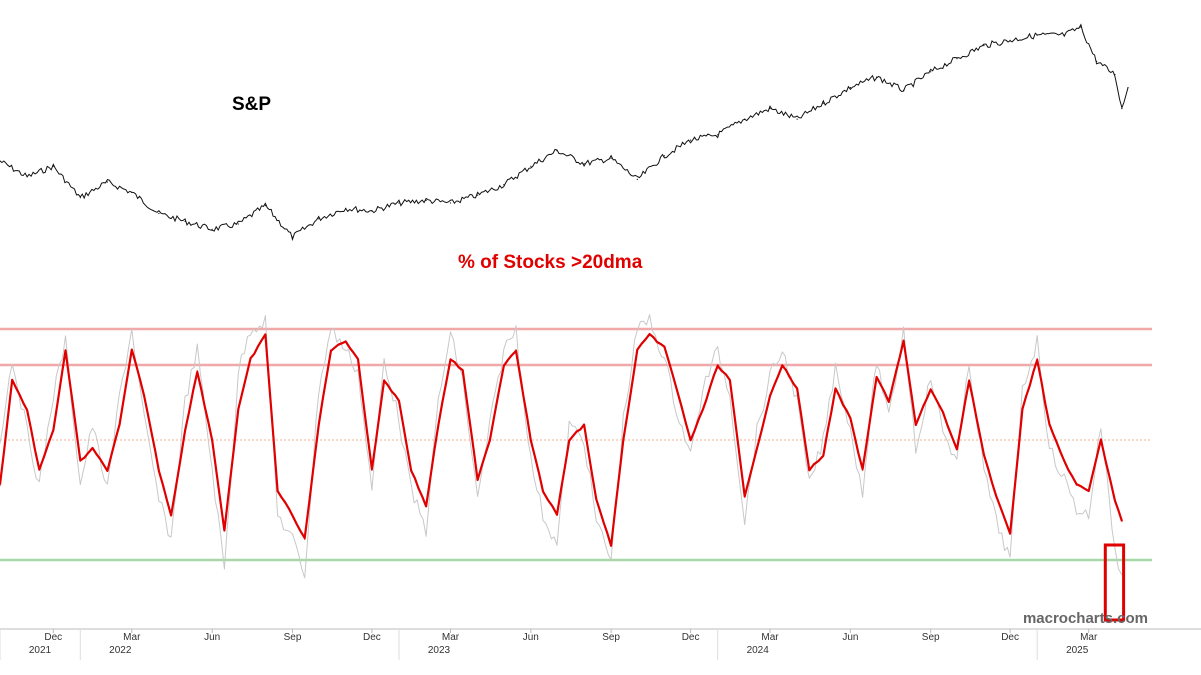  What do you see at coordinates (1085, 618) in the screenshot?
I see `watermark: macrocharts.com` at bounding box center [1085, 618].